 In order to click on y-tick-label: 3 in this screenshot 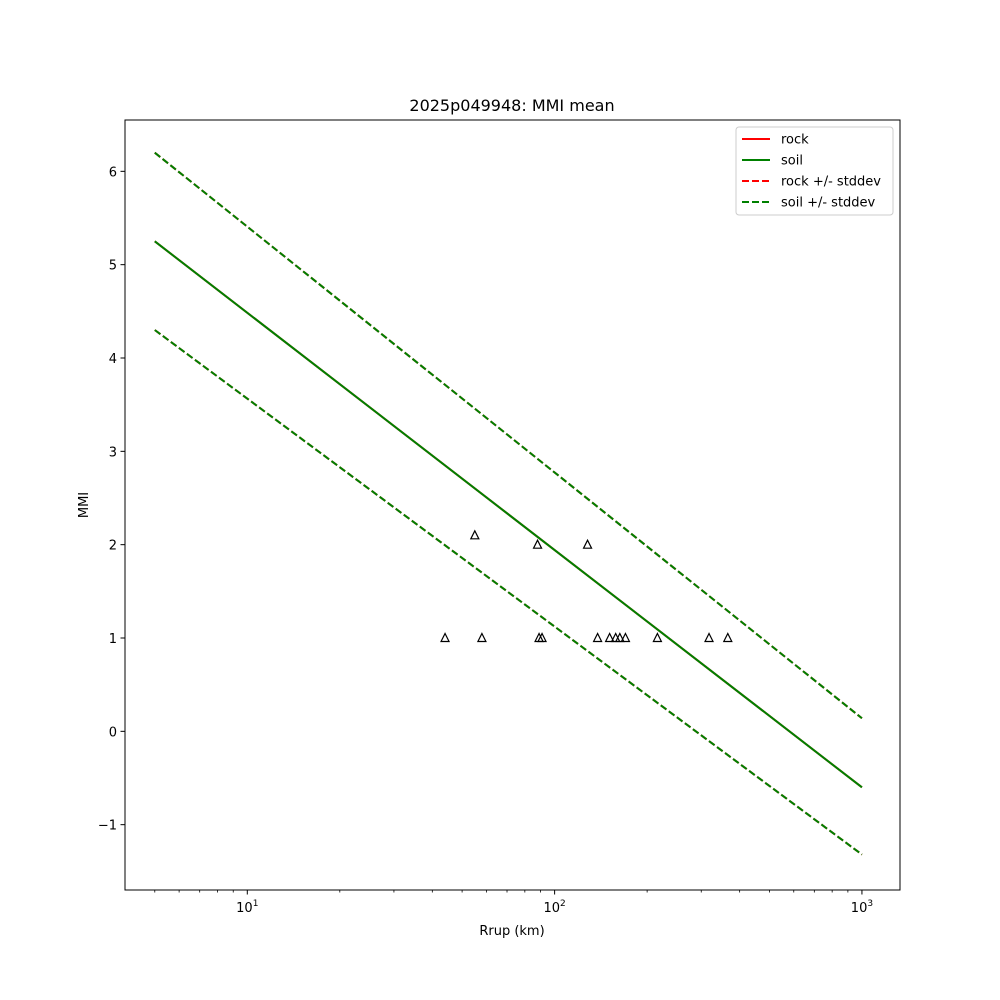, I will do `click(113, 452)`.